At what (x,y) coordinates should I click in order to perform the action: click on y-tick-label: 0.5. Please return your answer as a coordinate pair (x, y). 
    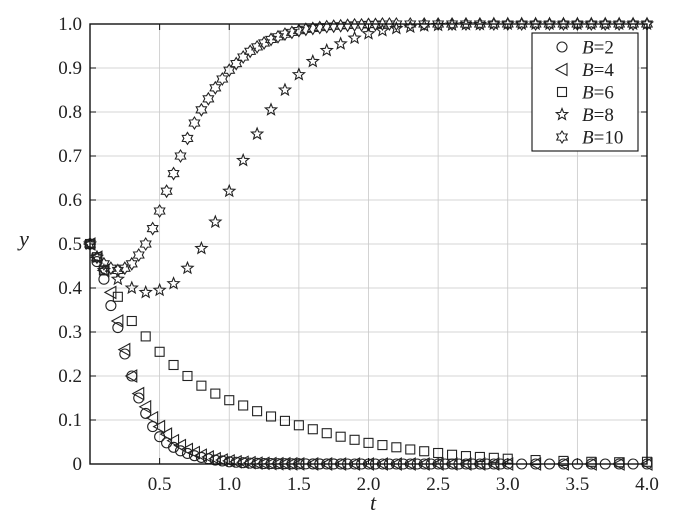
    Looking at the image, I should click on (70, 244).